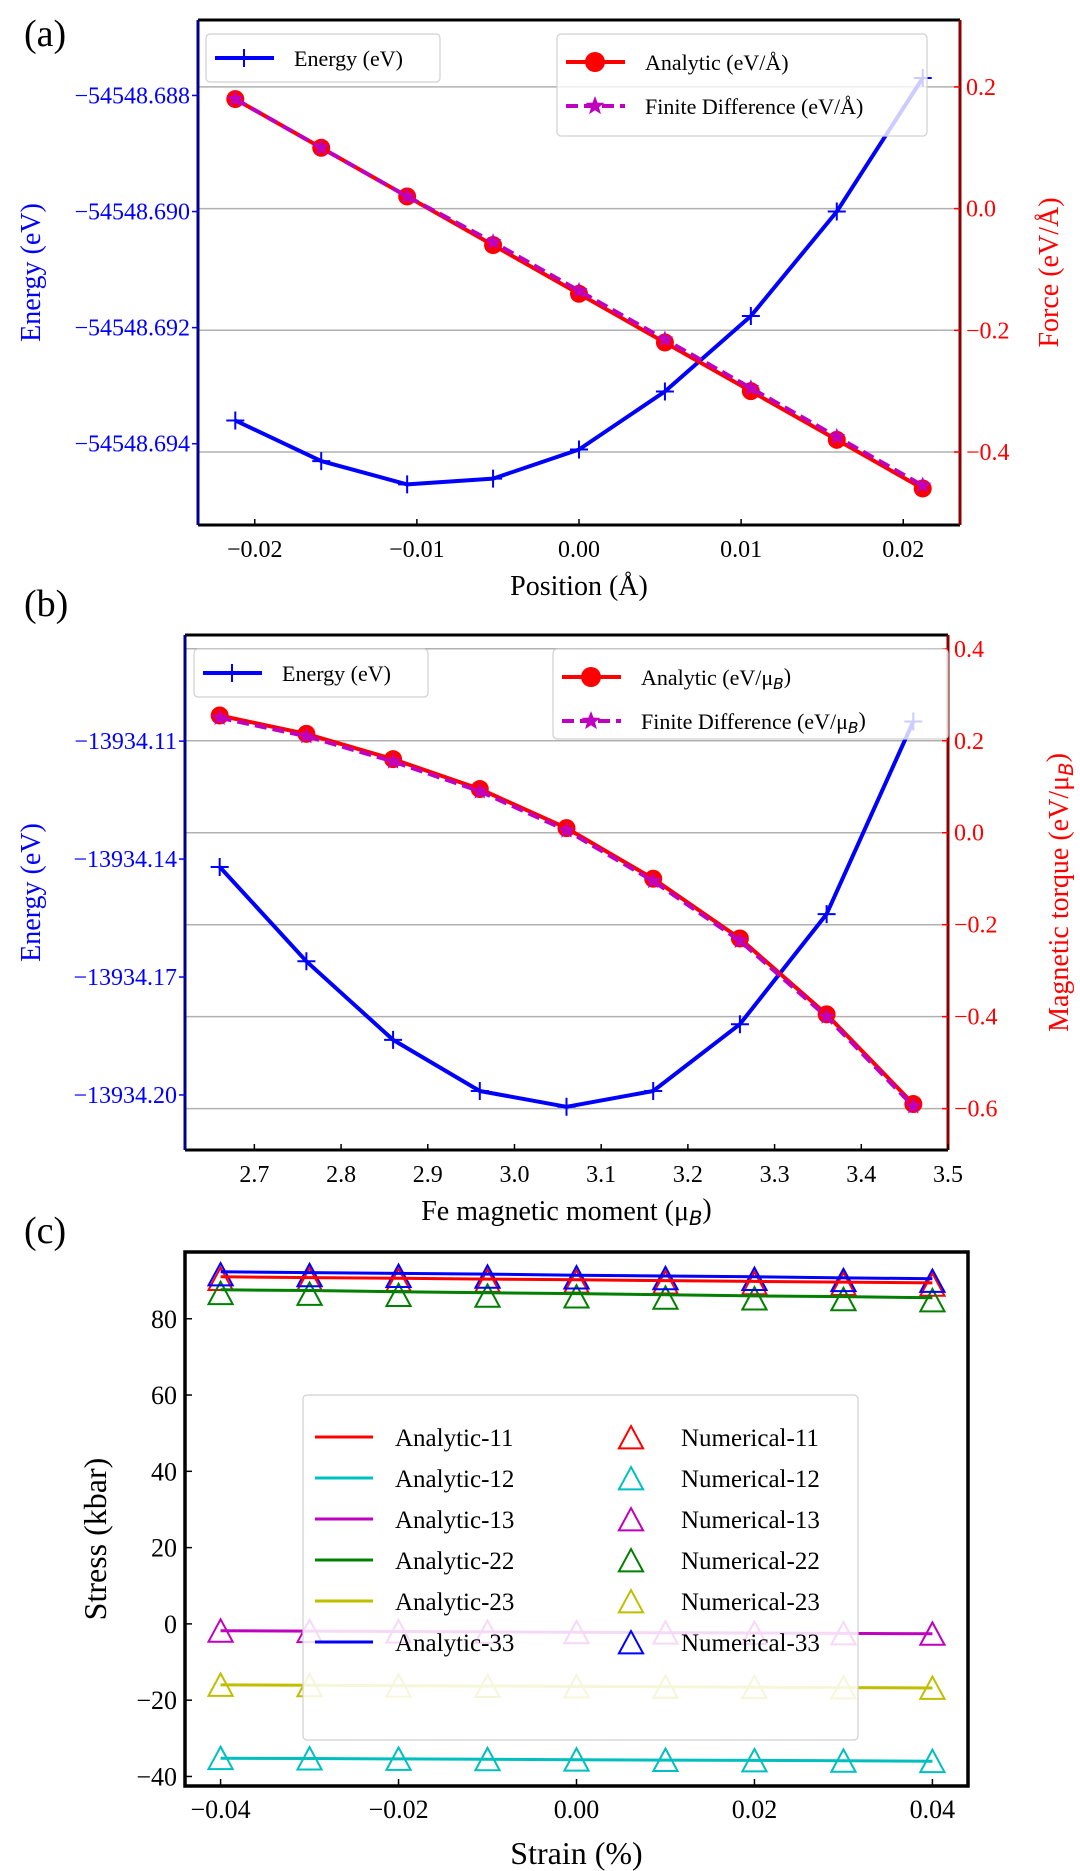 Image resolution: width=1080 pixels, height=1871 pixels. I want to click on x-tick-label: 3.3, so click(775, 1175).